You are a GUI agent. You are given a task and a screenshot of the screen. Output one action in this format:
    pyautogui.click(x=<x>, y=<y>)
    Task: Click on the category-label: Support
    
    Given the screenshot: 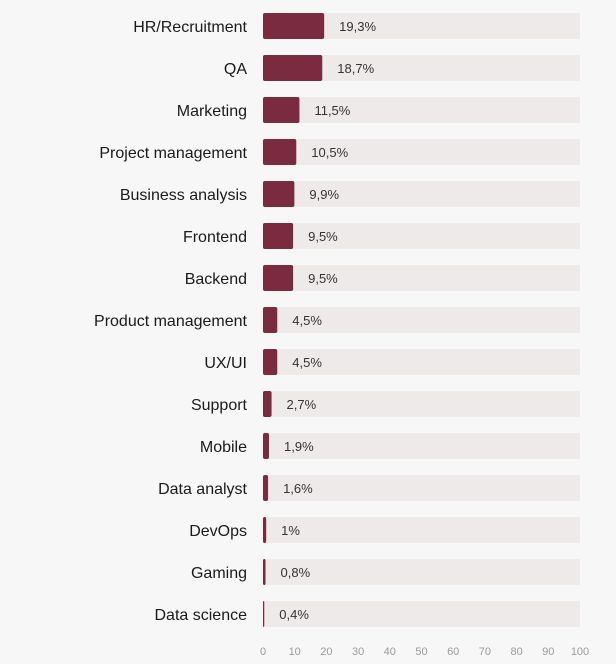 What is the action you would take?
    pyautogui.click(x=219, y=405)
    